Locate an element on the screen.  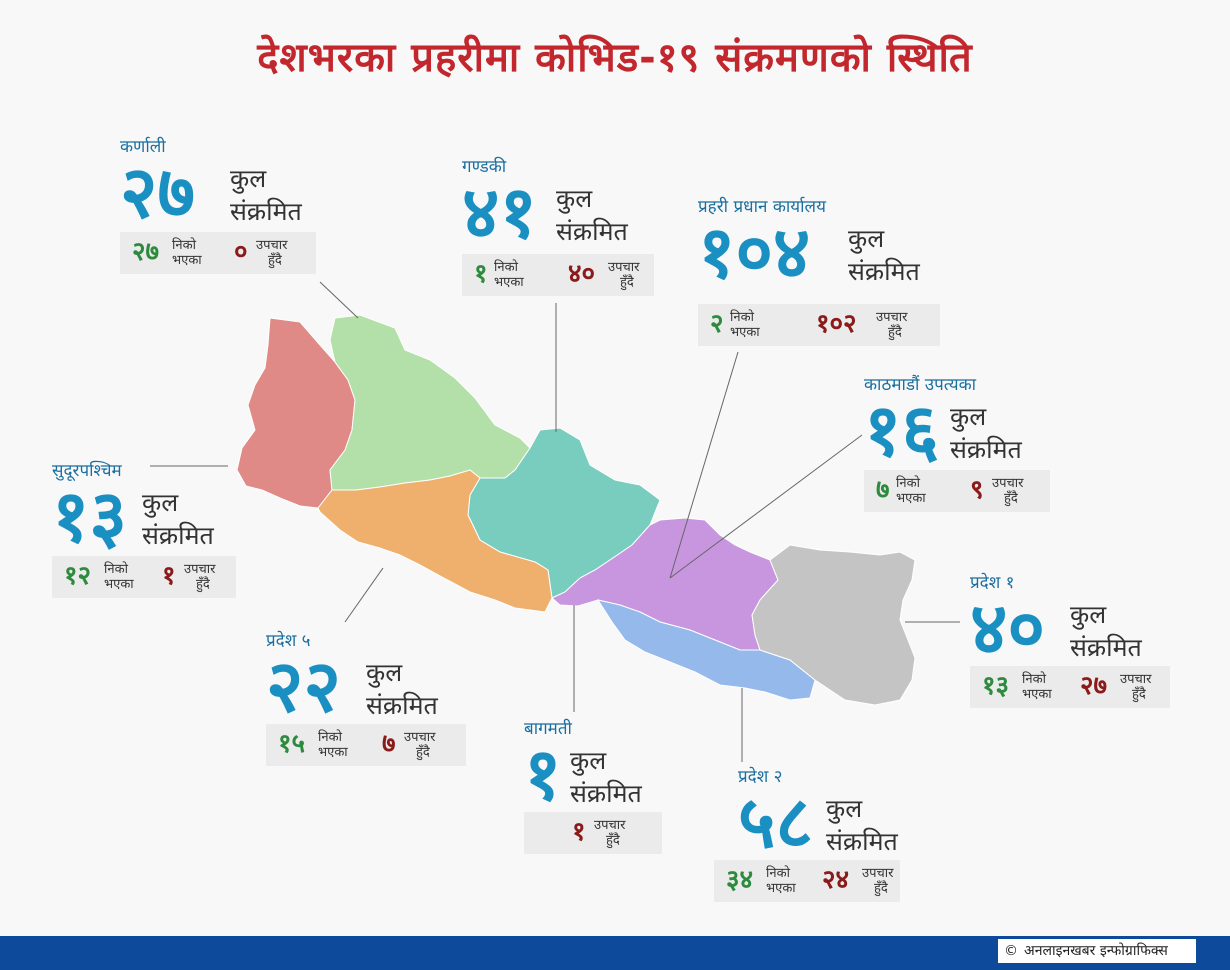
recovered-label-hq: निको भएका is located at coordinates (745, 325).